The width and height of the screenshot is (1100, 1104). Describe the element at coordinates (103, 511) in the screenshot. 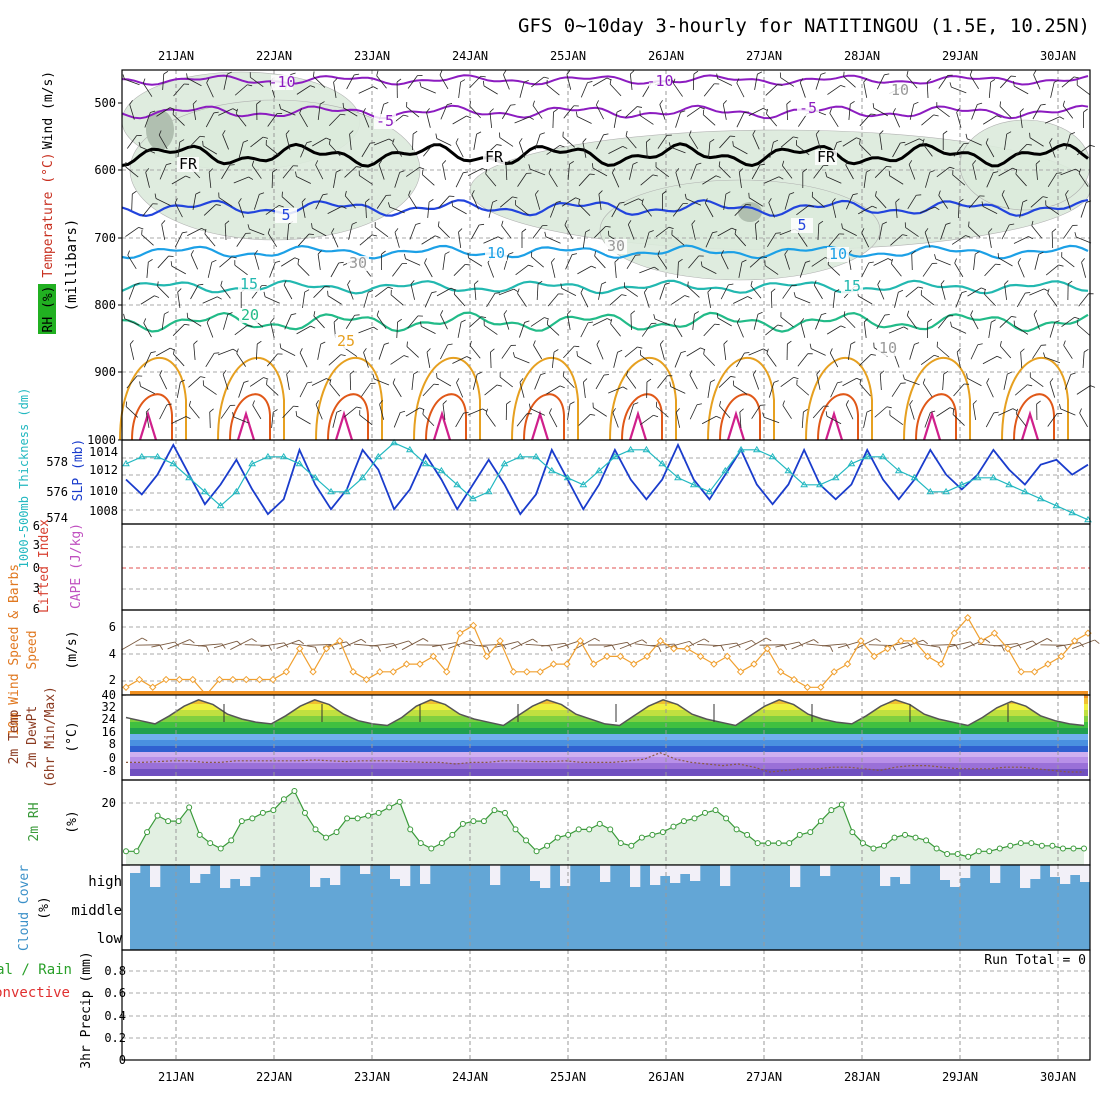

I see `slp-right-tick: 1008` at that location.